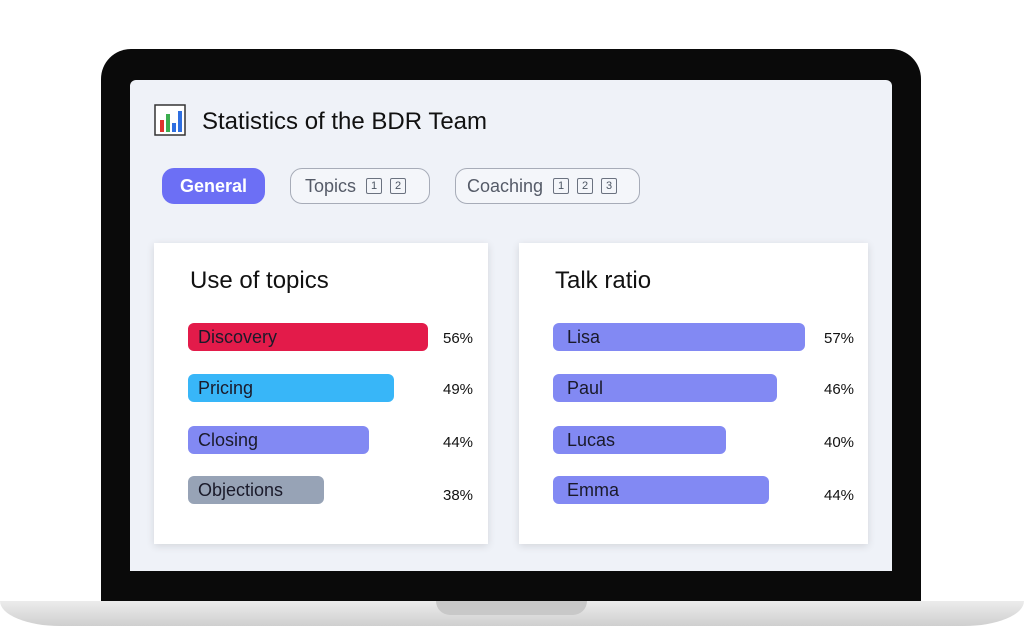 The width and height of the screenshot is (1024, 631). What do you see at coordinates (458, 495) in the screenshot?
I see `topic-bar-value: 38%` at bounding box center [458, 495].